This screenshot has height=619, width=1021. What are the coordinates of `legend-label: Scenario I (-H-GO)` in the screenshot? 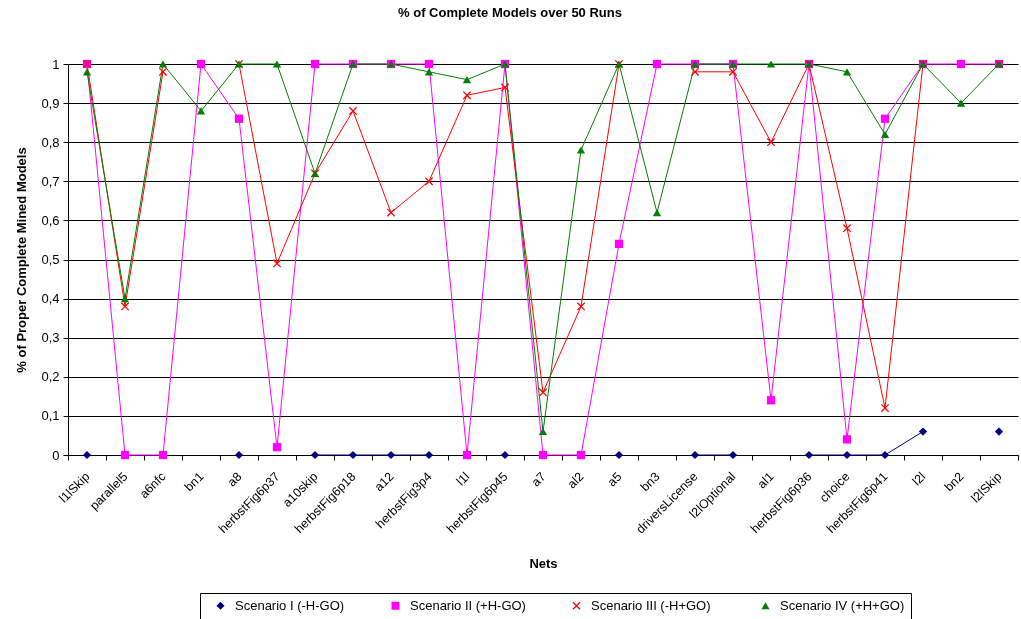 It's located at (290, 605).